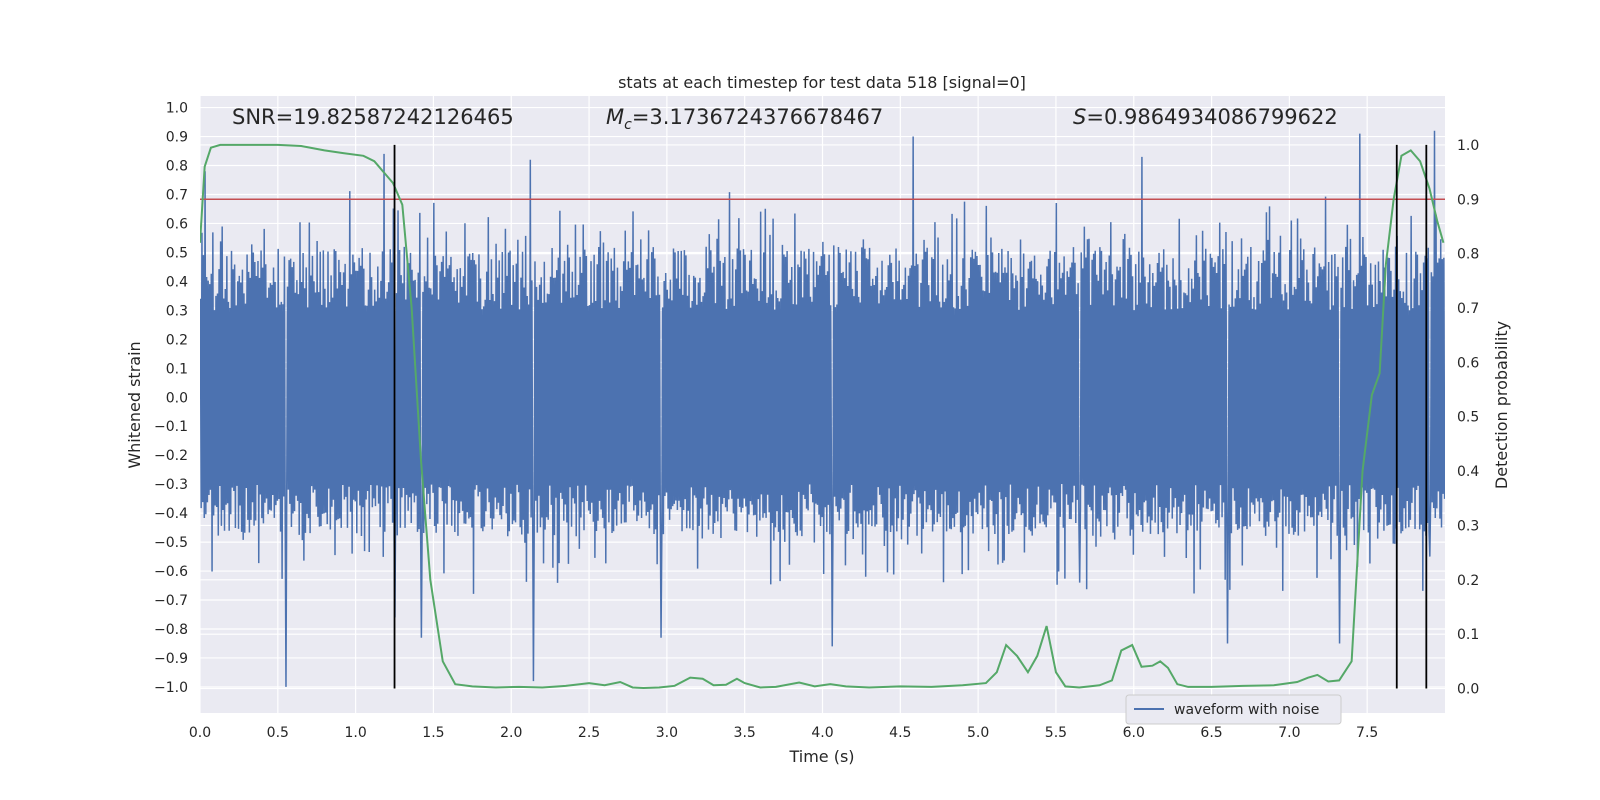 This screenshot has width=1600, height=800. What do you see at coordinates (1468, 200) in the screenshot?
I see `y2-tick-label: 0.9` at bounding box center [1468, 200].